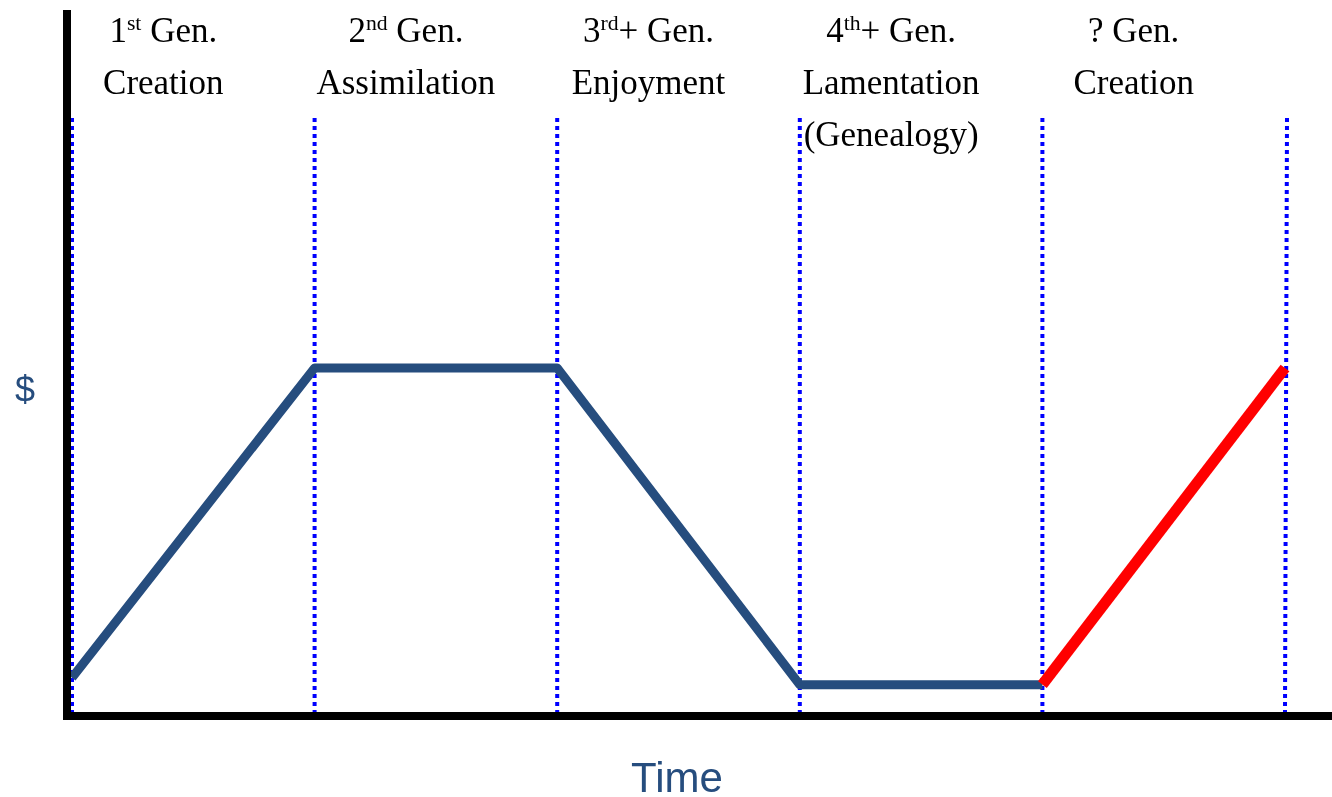  What do you see at coordinates (648, 56) in the screenshot?
I see `text: 3$^{rd}$+ Gen. Enjoyment` at bounding box center [648, 56].